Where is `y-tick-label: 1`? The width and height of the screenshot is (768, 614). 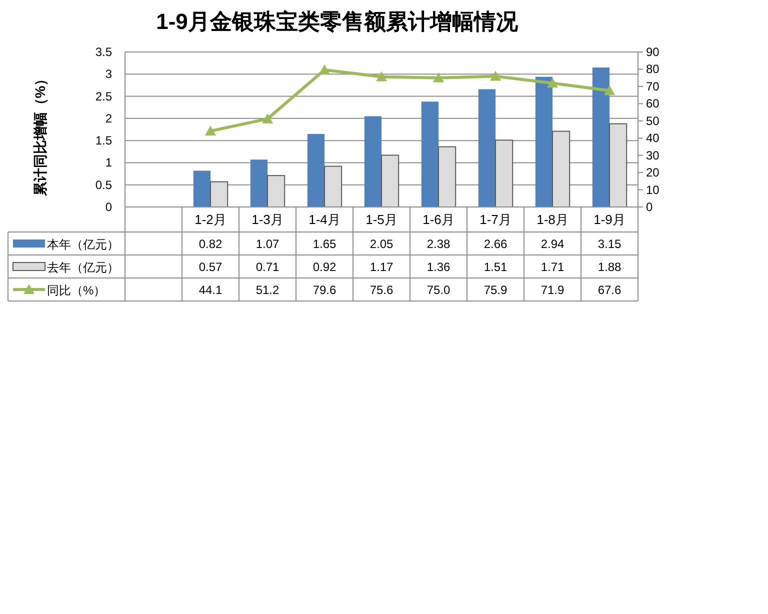
y-tick-label: 1 is located at coordinates (108, 163).